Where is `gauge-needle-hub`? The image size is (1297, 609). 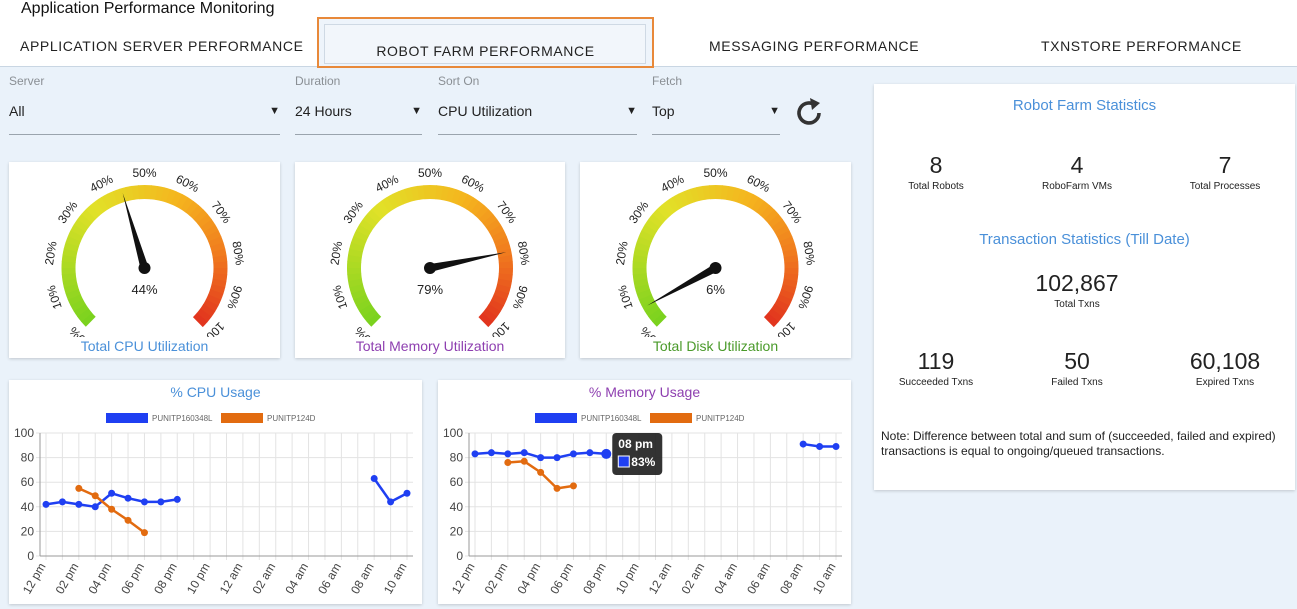
gauge-needle-hub is located at coordinates (145, 268).